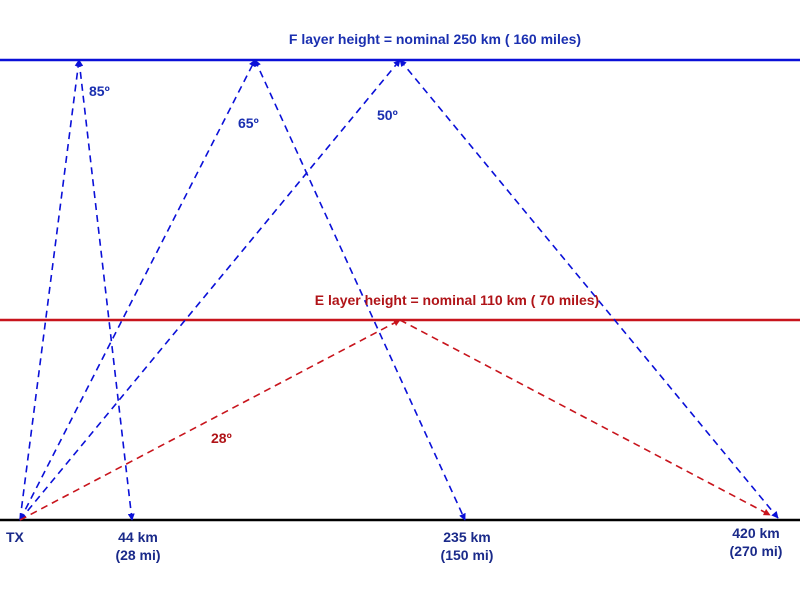 Image resolution: width=800 pixels, height=600 pixels. What do you see at coordinates (50, 290) in the screenshot?
I see `ray-85-up` at bounding box center [50, 290].